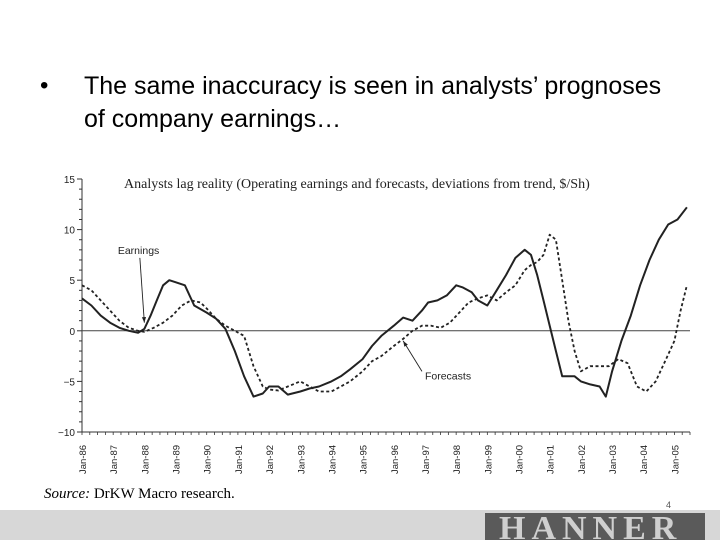 This screenshot has width=720, height=540. I want to click on x-tick-label: Jan-94, so click(332, 459).